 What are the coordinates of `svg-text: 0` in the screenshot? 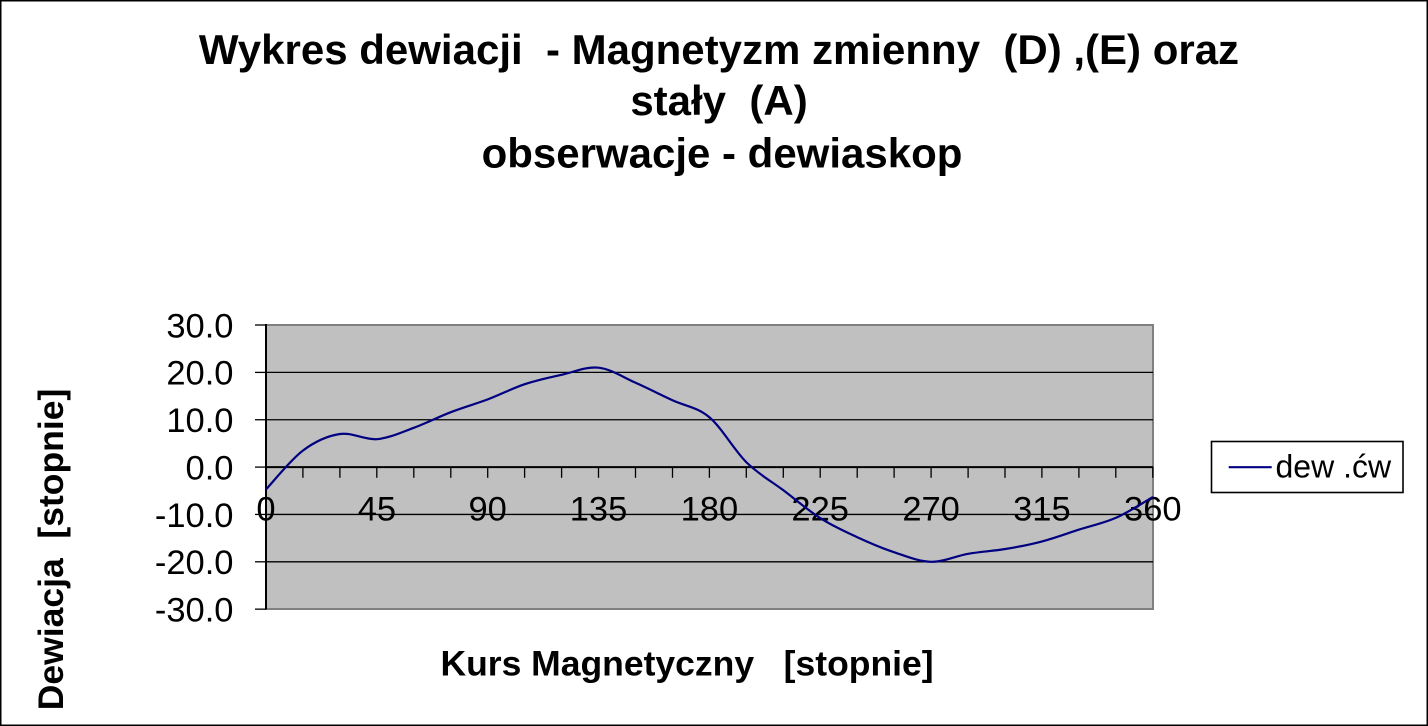 It's located at (265, 510).